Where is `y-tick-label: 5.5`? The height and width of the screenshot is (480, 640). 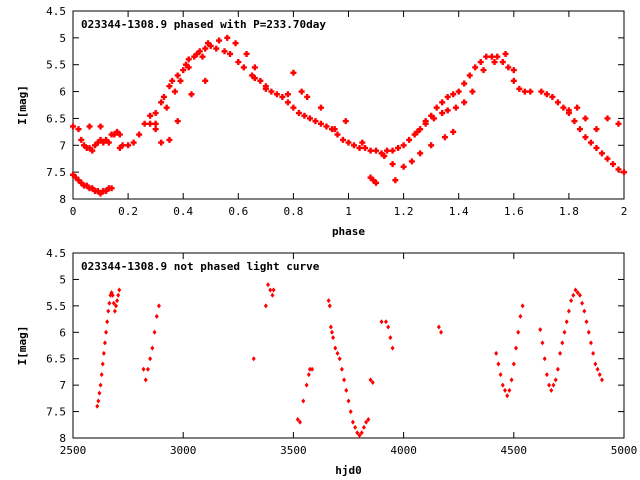 y-tick-label: 5.5 is located at coordinates (56, 306).